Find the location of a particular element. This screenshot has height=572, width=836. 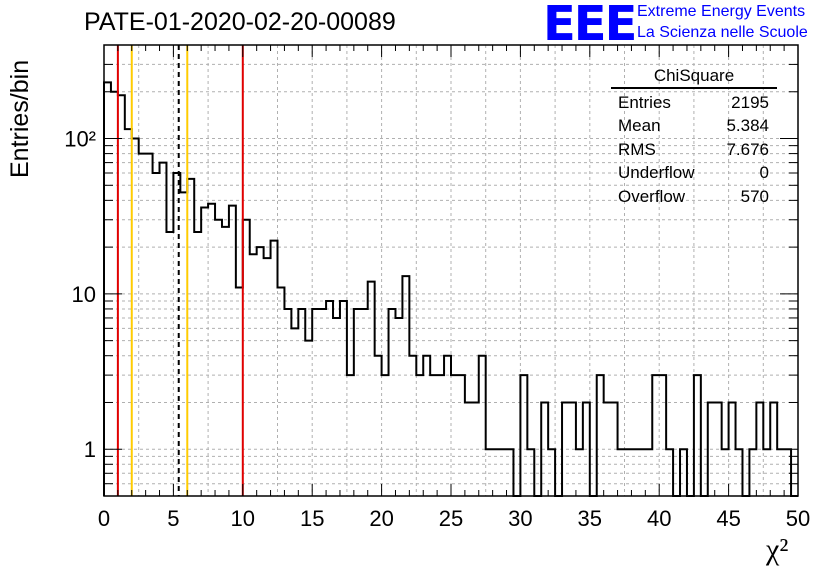

org-subtitle: La Scienza nelle Scuole is located at coordinates (722, 32).